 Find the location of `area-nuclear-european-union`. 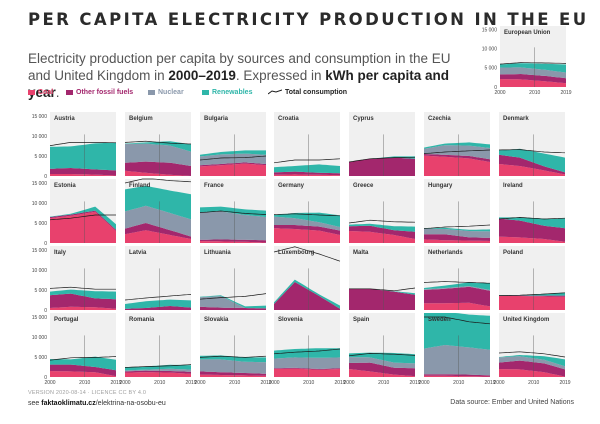

area-nuclear-european-union is located at coordinates (533, 73).